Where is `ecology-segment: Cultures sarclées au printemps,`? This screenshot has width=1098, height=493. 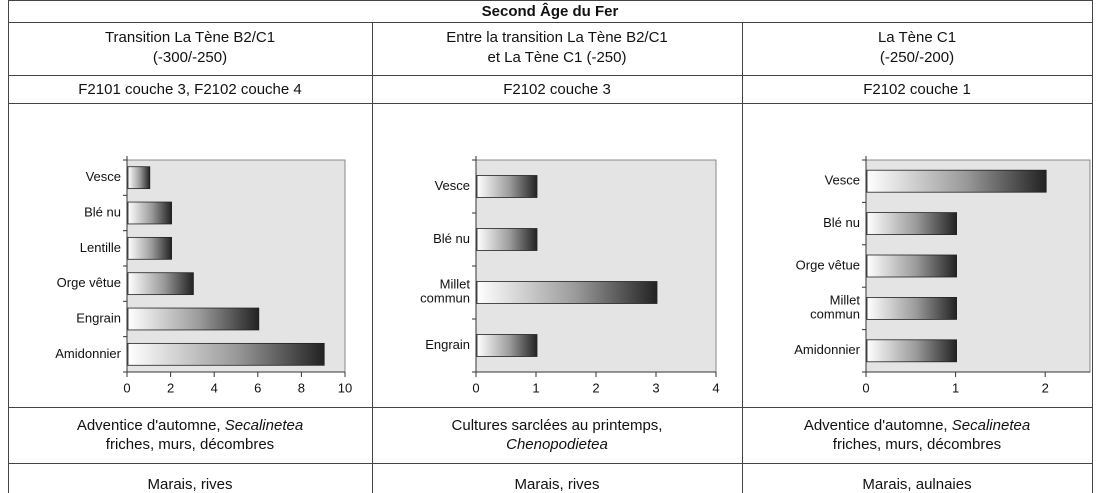 ecology-segment: Cultures sarclées au printemps, is located at coordinates (557, 425).